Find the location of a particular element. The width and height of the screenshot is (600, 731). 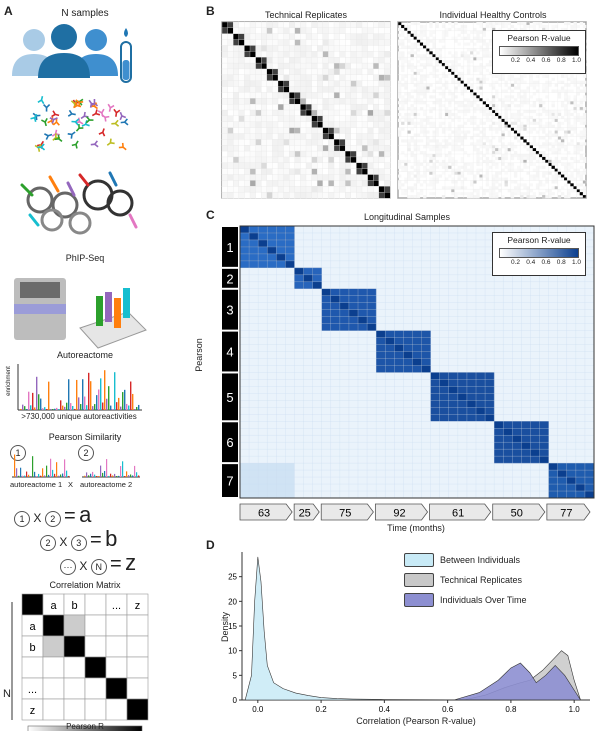

legend-d-swatch is located at coordinates (419, 600).